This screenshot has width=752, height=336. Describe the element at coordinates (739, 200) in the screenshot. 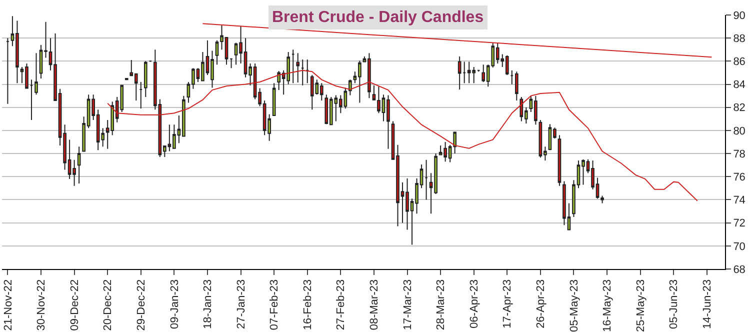

I see `y-tick-label: 74` at that location.